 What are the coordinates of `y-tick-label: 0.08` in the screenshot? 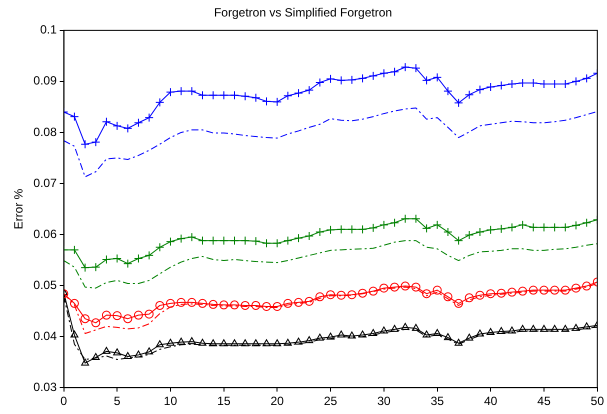 It's located at (45, 131).